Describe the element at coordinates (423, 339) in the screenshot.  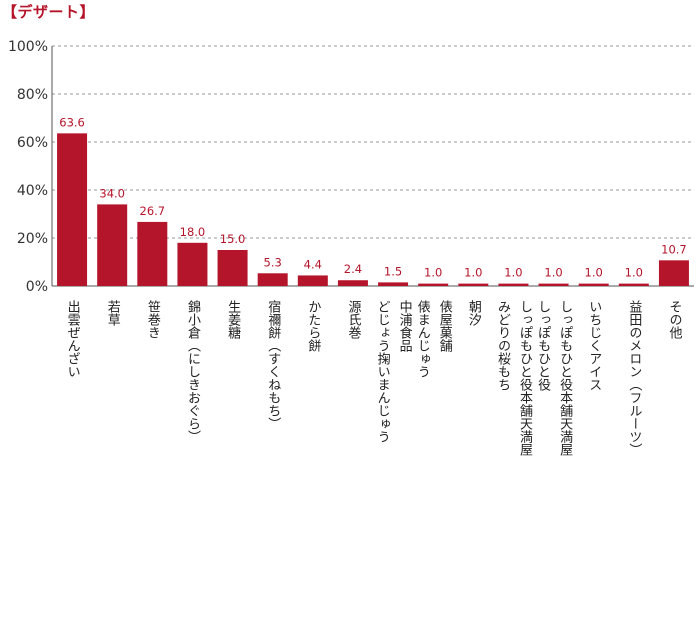
I see `category-label: 俵まんじゅう` at that location.